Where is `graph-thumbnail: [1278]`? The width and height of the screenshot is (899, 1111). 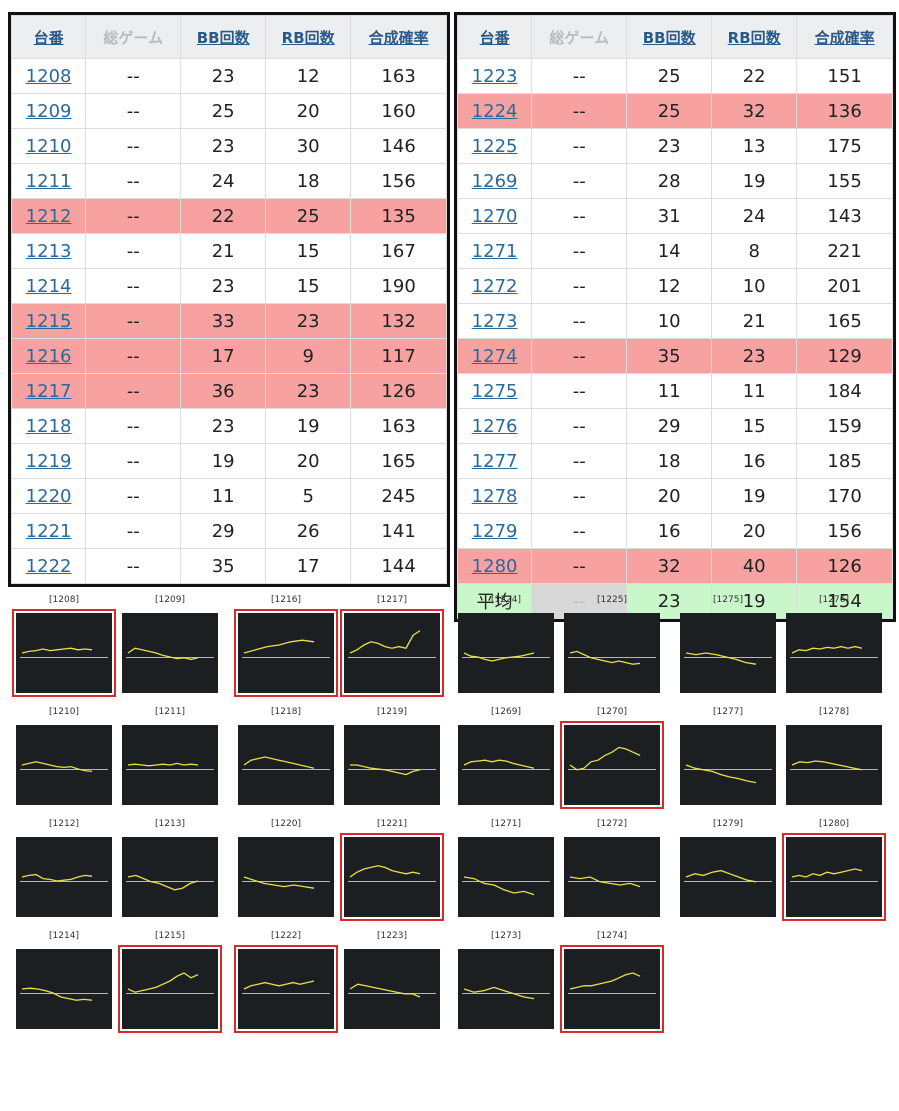 graph-thumbnail: [1278] is located at coordinates (834, 758).